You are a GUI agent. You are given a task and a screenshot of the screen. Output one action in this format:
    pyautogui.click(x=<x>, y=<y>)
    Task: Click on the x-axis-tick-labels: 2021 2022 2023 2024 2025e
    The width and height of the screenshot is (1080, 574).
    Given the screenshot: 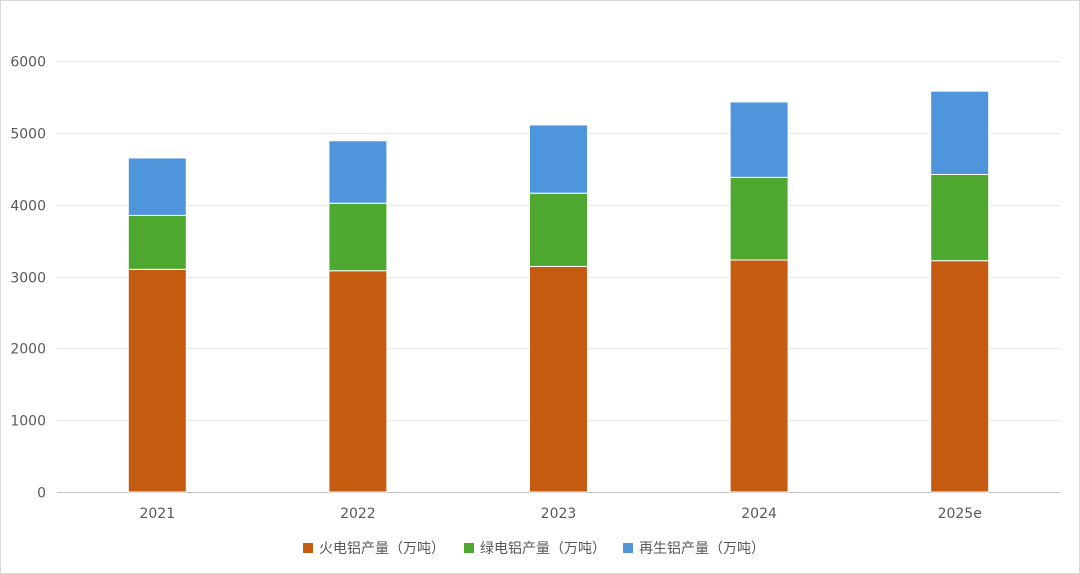 What is the action you would take?
    pyautogui.click(x=560, y=514)
    